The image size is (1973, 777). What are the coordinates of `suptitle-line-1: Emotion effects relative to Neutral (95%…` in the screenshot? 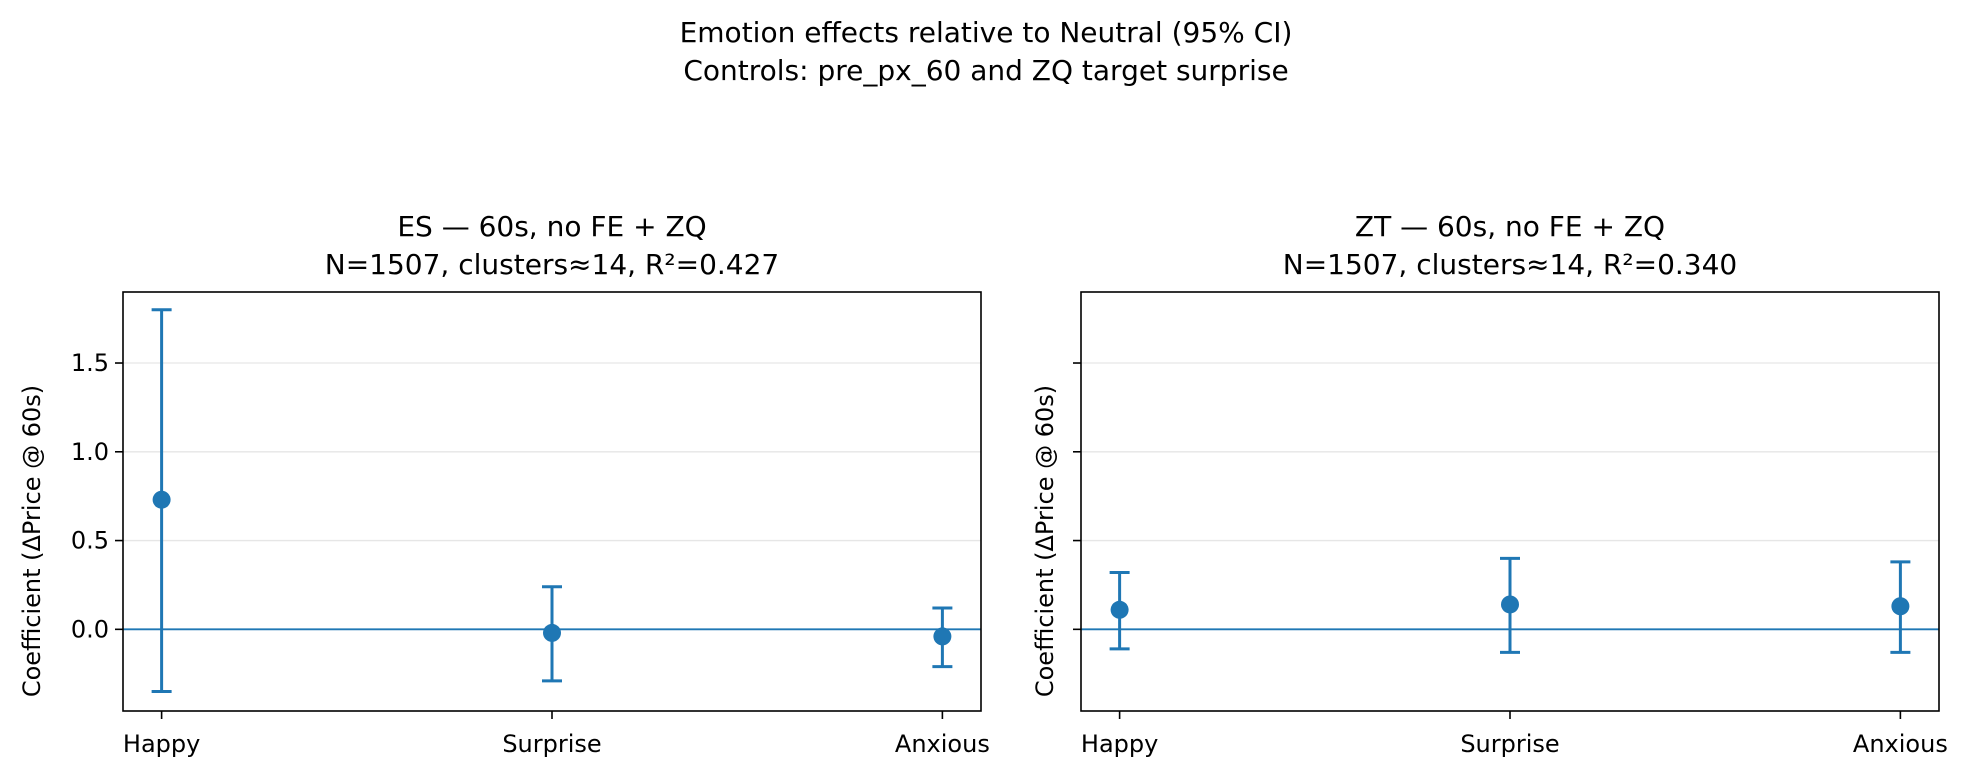 It's located at (986, 32).